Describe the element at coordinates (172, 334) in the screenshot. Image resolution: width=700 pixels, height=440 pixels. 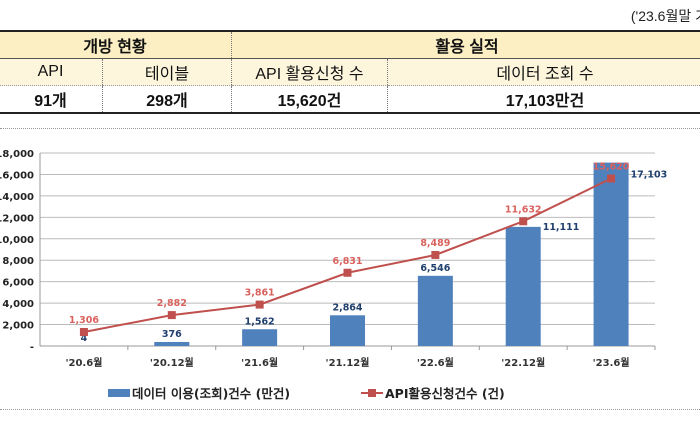
I see `bar-data-label: 376` at that location.